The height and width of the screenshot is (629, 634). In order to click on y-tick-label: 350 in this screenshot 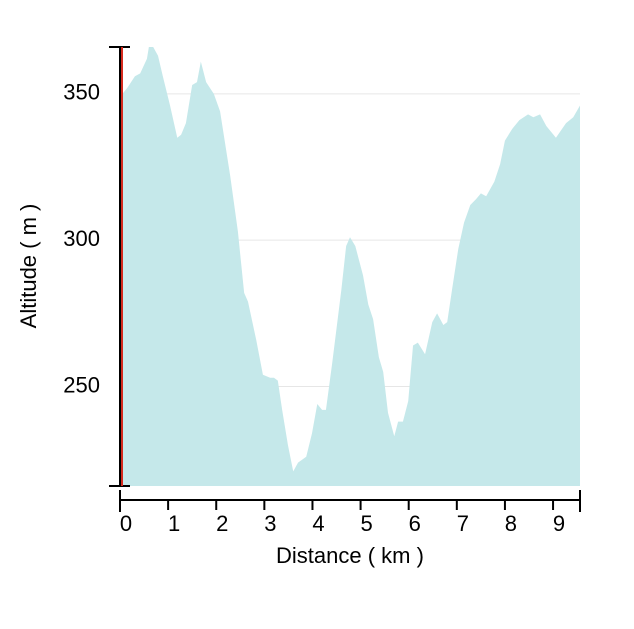, I will do `click(81, 92)`.